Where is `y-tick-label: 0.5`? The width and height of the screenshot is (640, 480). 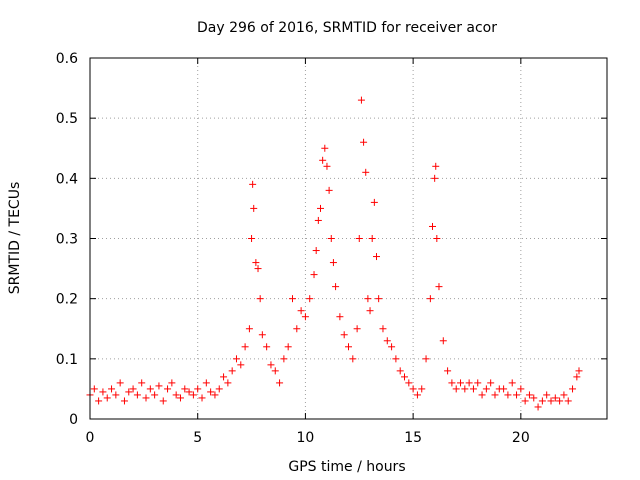 y-tick-label: 0.5 is located at coordinates (67, 119).